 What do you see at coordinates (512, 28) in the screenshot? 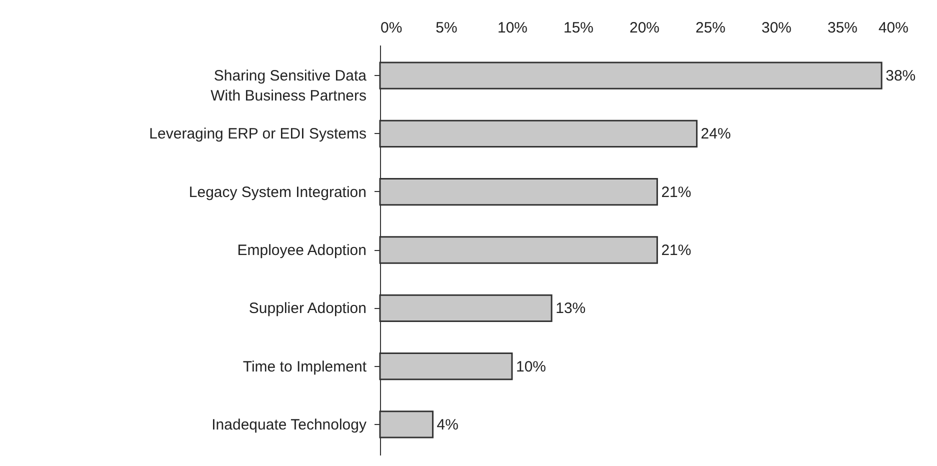
I see `x-tick-label: 10%` at bounding box center [512, 28].